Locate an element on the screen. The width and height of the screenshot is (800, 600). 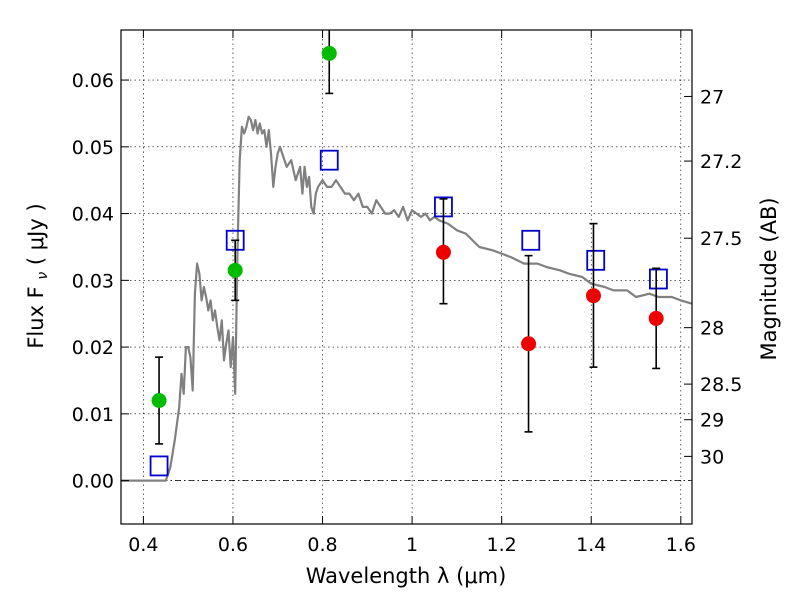
right-axis-label: Magnitude (AB) is located at coordinates (769, 278).